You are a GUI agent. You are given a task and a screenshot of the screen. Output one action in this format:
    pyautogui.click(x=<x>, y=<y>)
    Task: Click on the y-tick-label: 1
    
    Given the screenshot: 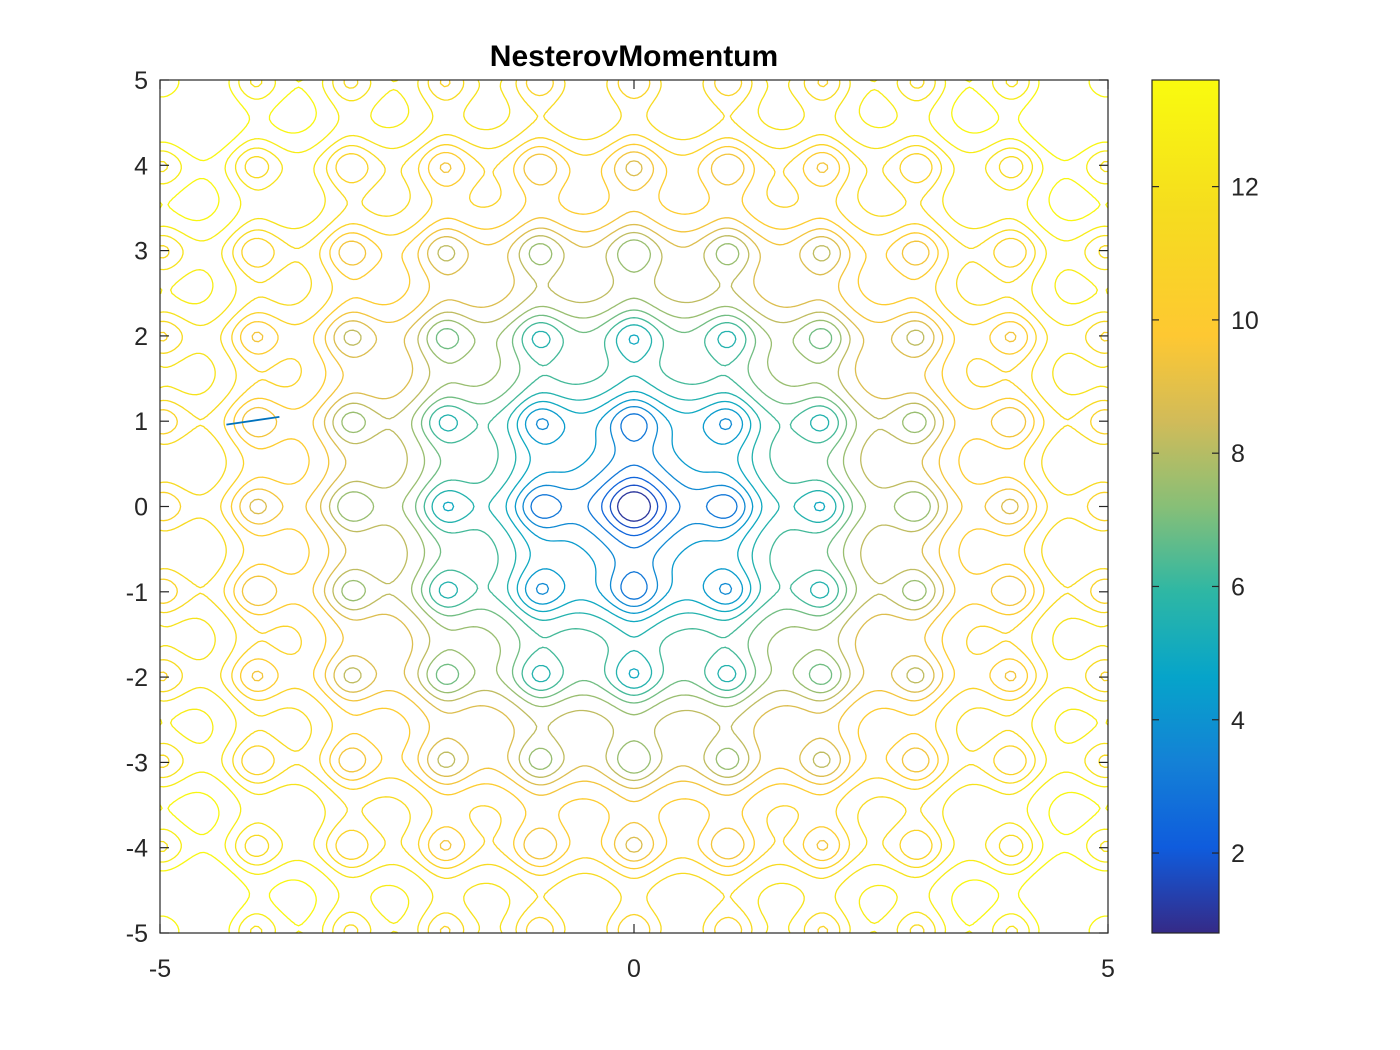 What is the action you would take?
    pyautogui.click(x=141, y=422)
    